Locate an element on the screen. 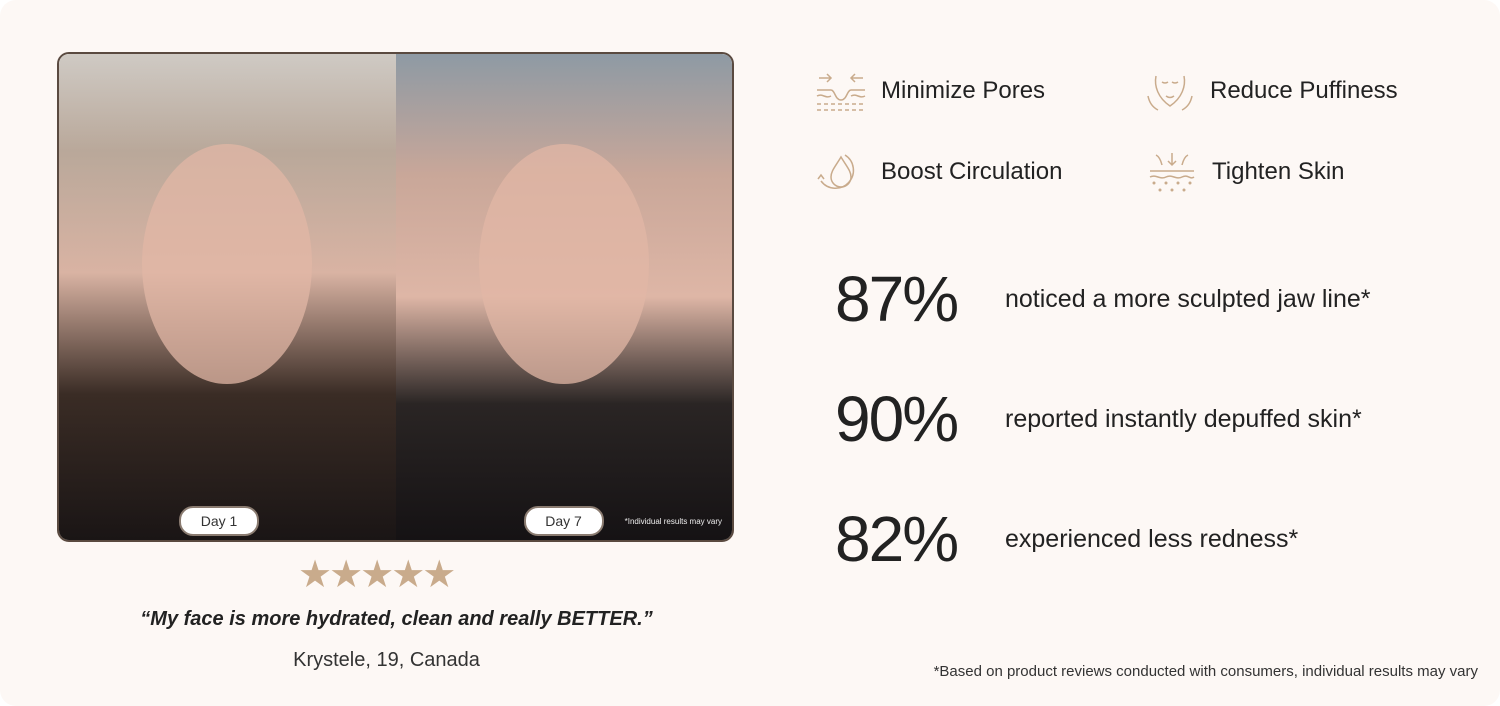  stat-row: 82% experienced less redness* is located at coordinates (1066, 539).